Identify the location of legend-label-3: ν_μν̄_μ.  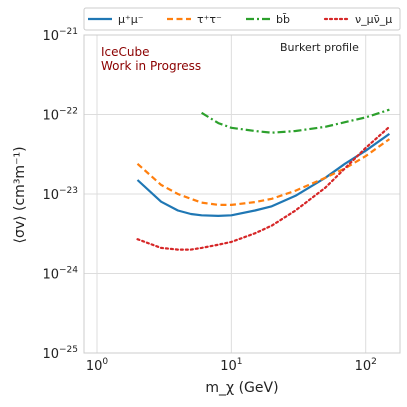
(373, 19).